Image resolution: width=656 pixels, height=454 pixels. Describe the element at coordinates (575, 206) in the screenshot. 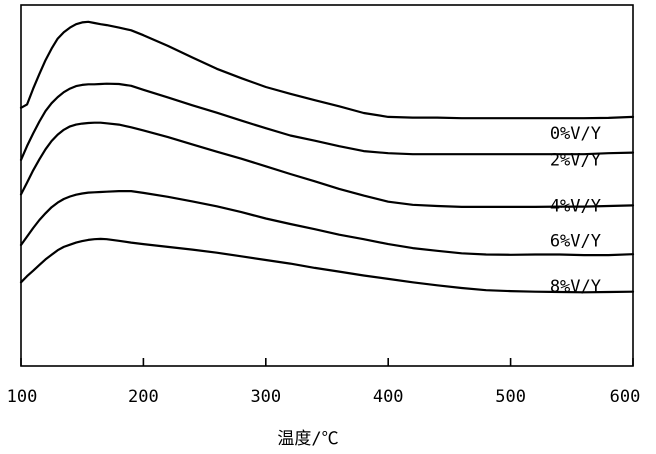

I see `series-label-2: 4%V/Y` at that location.